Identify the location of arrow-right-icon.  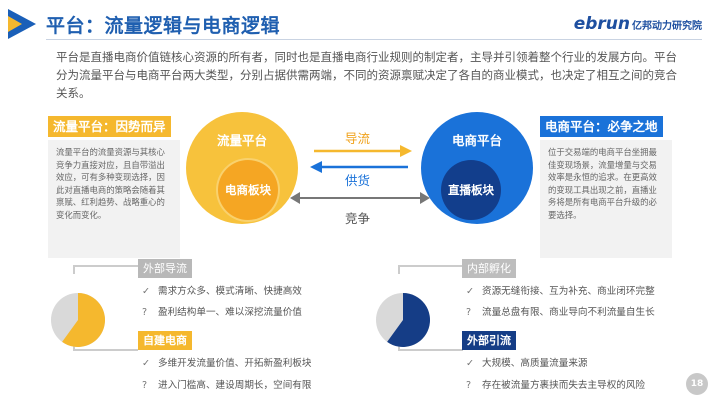
(363, 151).